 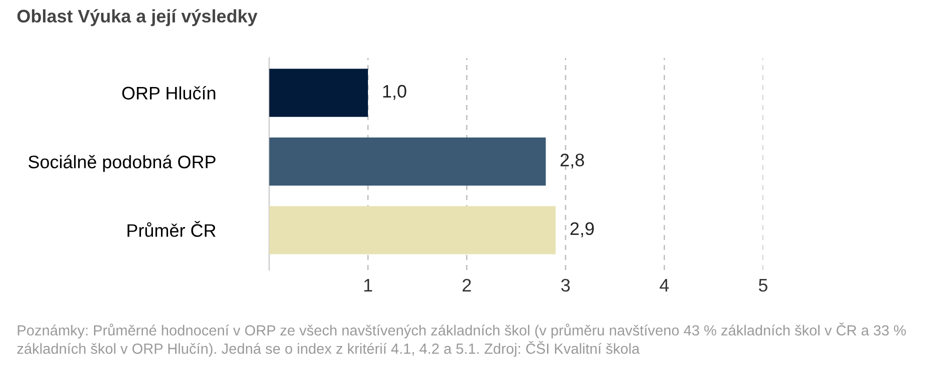 I want to click on y-tick-label: Průměr ČR, so click(x=172, y=228).